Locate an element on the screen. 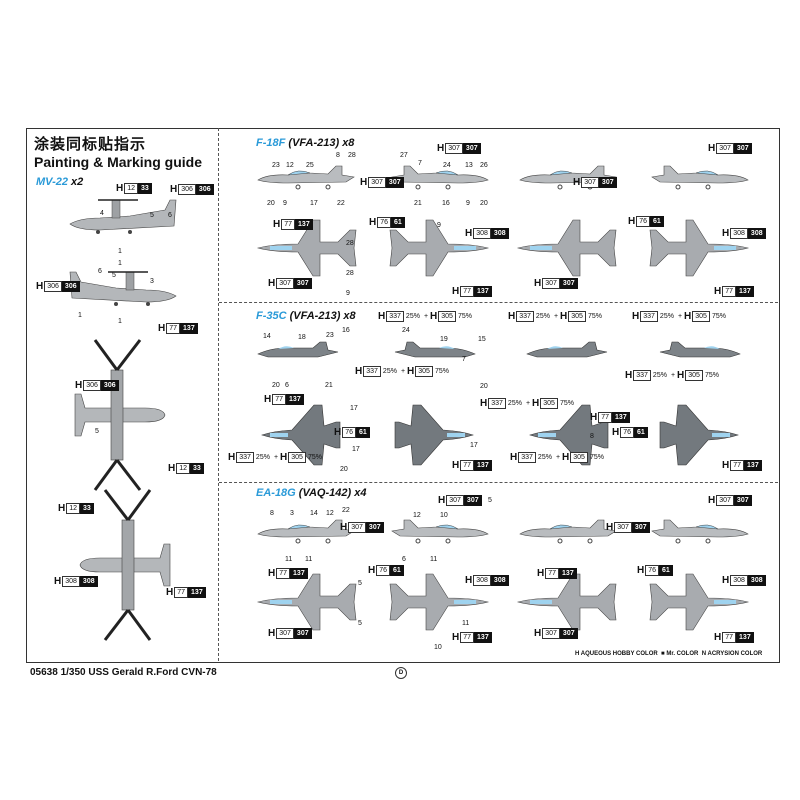 This screenshot has height=800, width=800. part-callout-number: 22 is located at coordinates (341, 203).